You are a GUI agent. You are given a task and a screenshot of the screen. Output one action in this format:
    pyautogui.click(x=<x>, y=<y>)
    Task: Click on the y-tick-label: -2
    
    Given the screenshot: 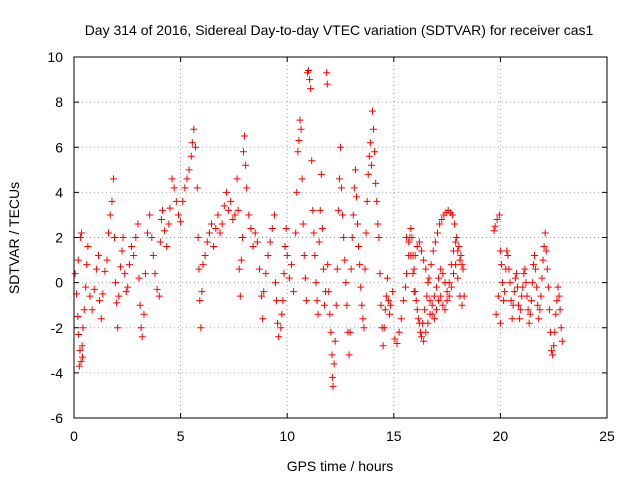 What is the action you would take?
    pyautogui.click(x=57, y=328)
    